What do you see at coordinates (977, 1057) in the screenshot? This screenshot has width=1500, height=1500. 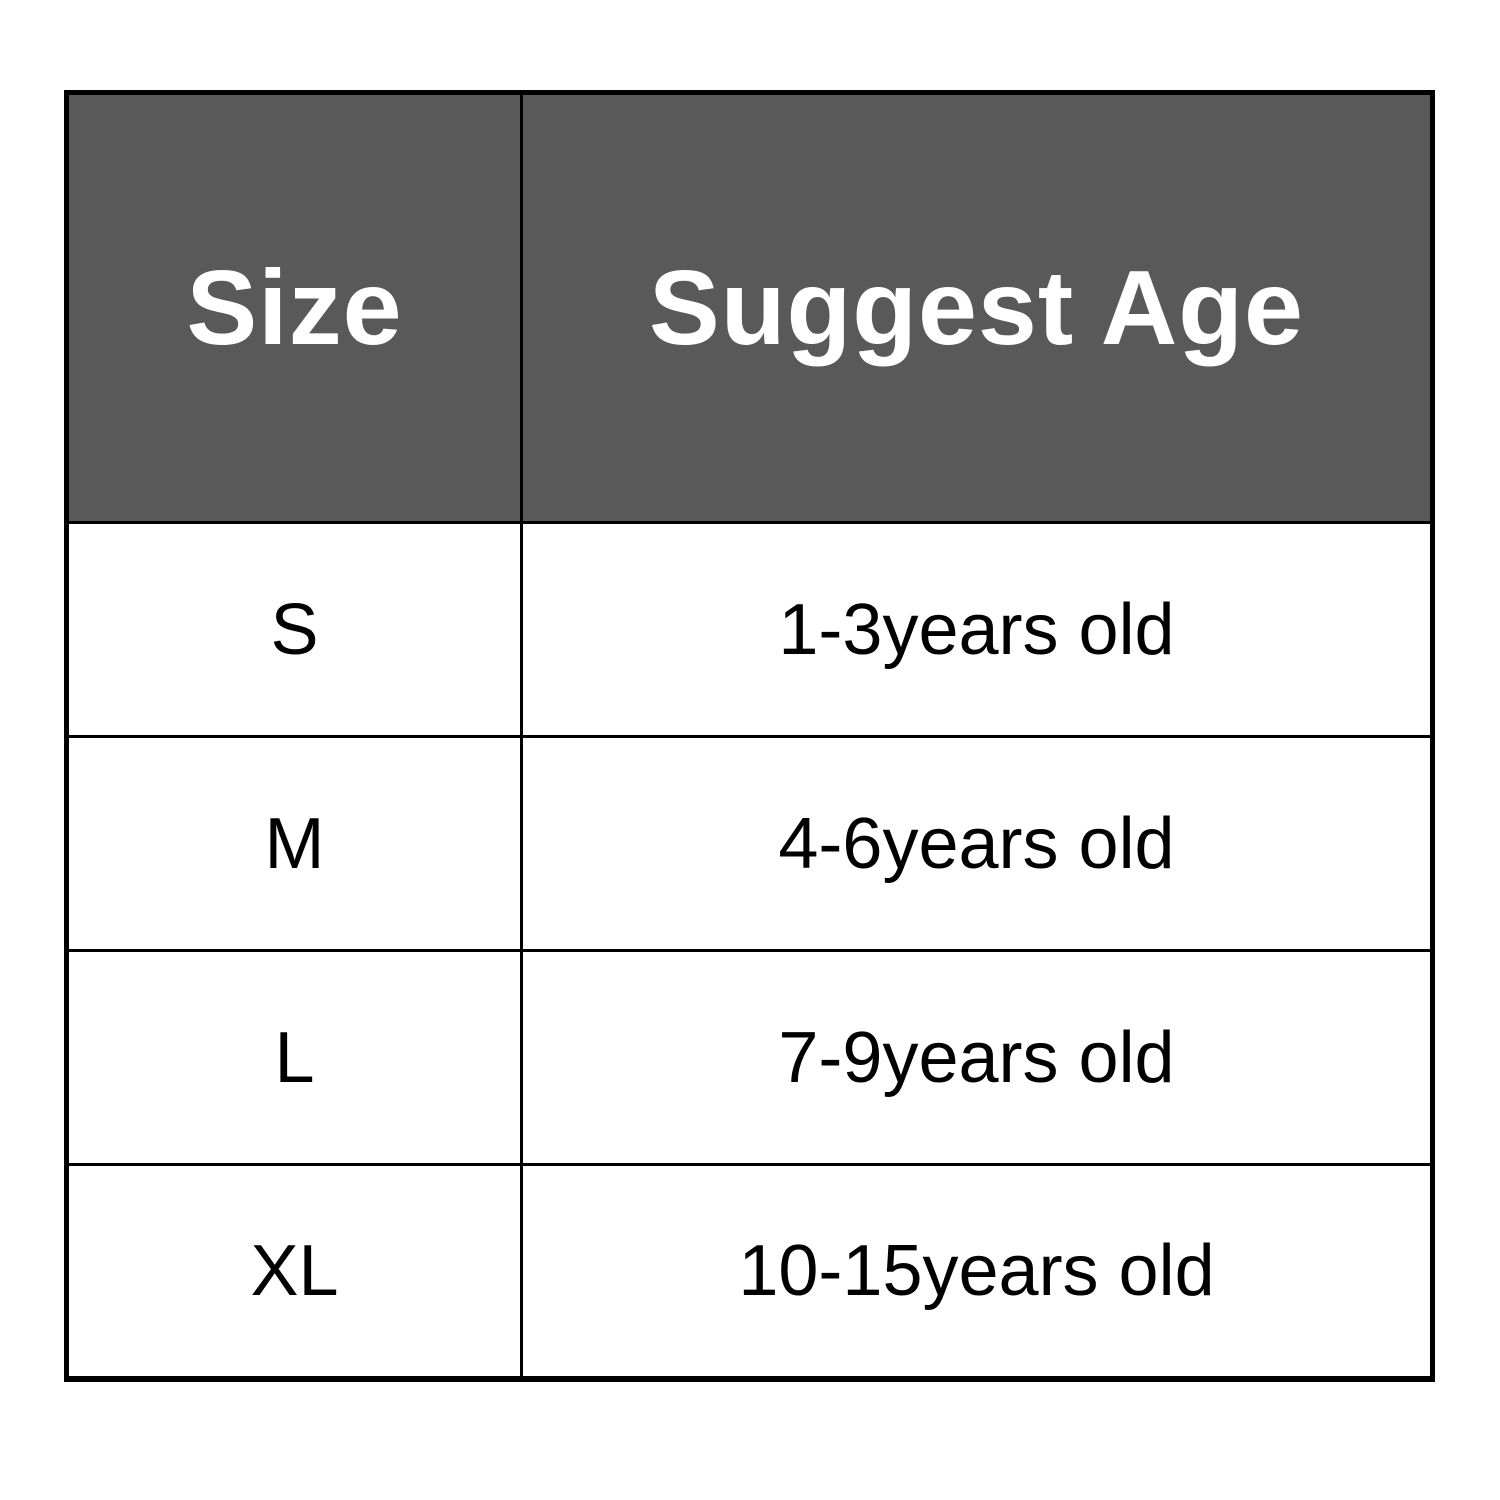 I see `age-cell: 7-9years old` at bounding box center [977, 1057].